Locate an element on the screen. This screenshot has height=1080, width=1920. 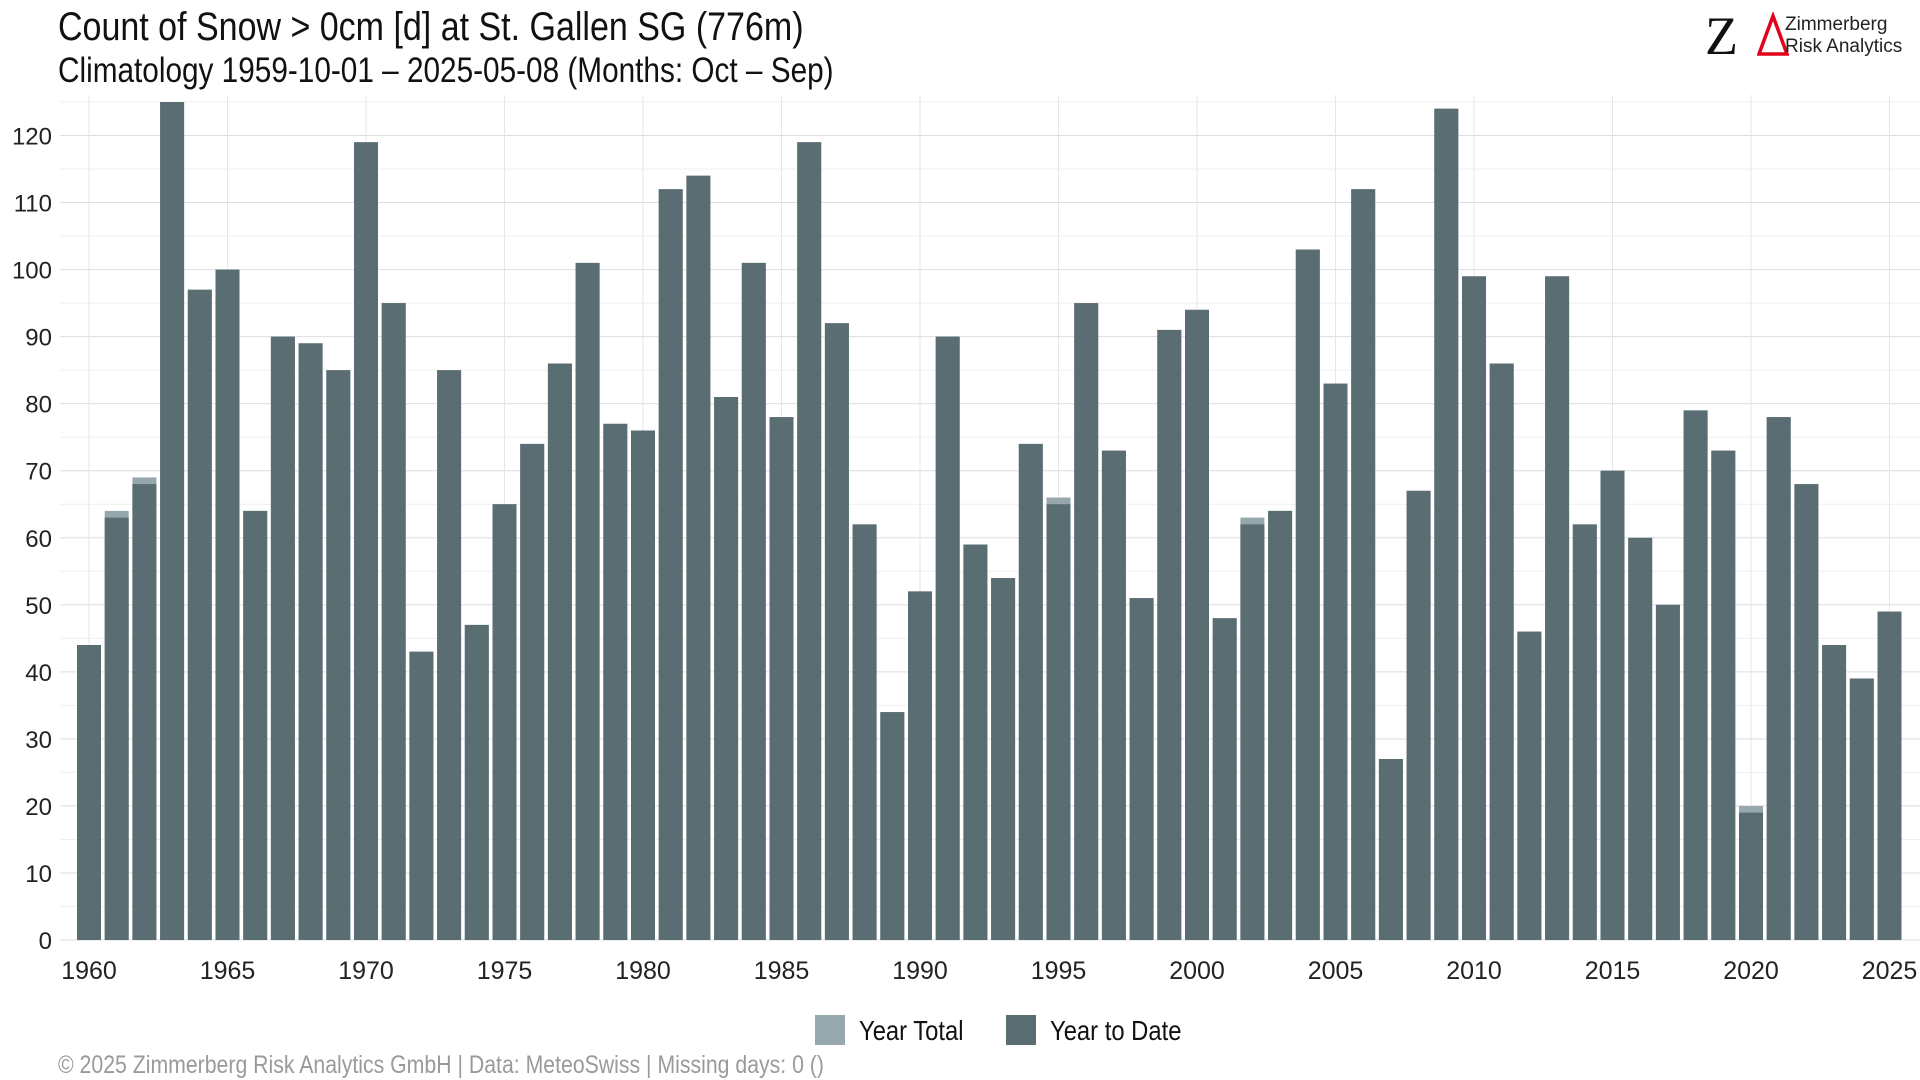
bar-year-to-date-1996 is located at coordinates (1086, 622).